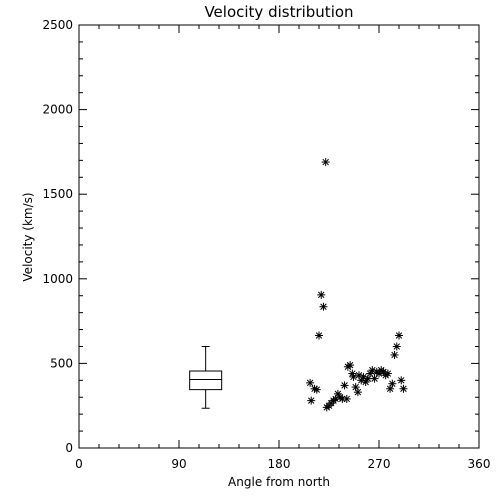 The width and height of the screenshot is (500, 500). Describe the element at coordinates (279, 482) in the screenshot. I see `x-axis-label: Angle from north` at that location.